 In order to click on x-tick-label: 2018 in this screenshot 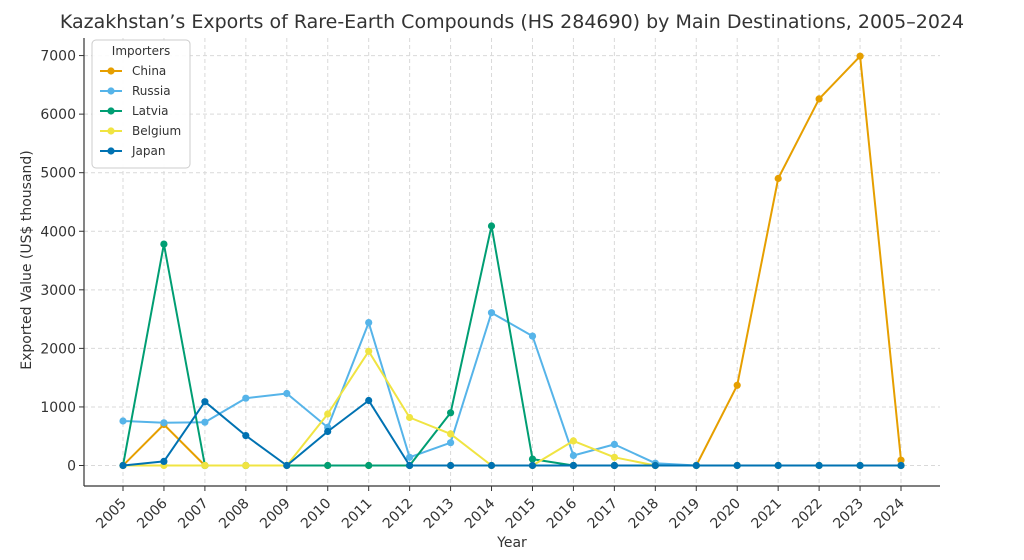, I will do `click(644, 514)`.